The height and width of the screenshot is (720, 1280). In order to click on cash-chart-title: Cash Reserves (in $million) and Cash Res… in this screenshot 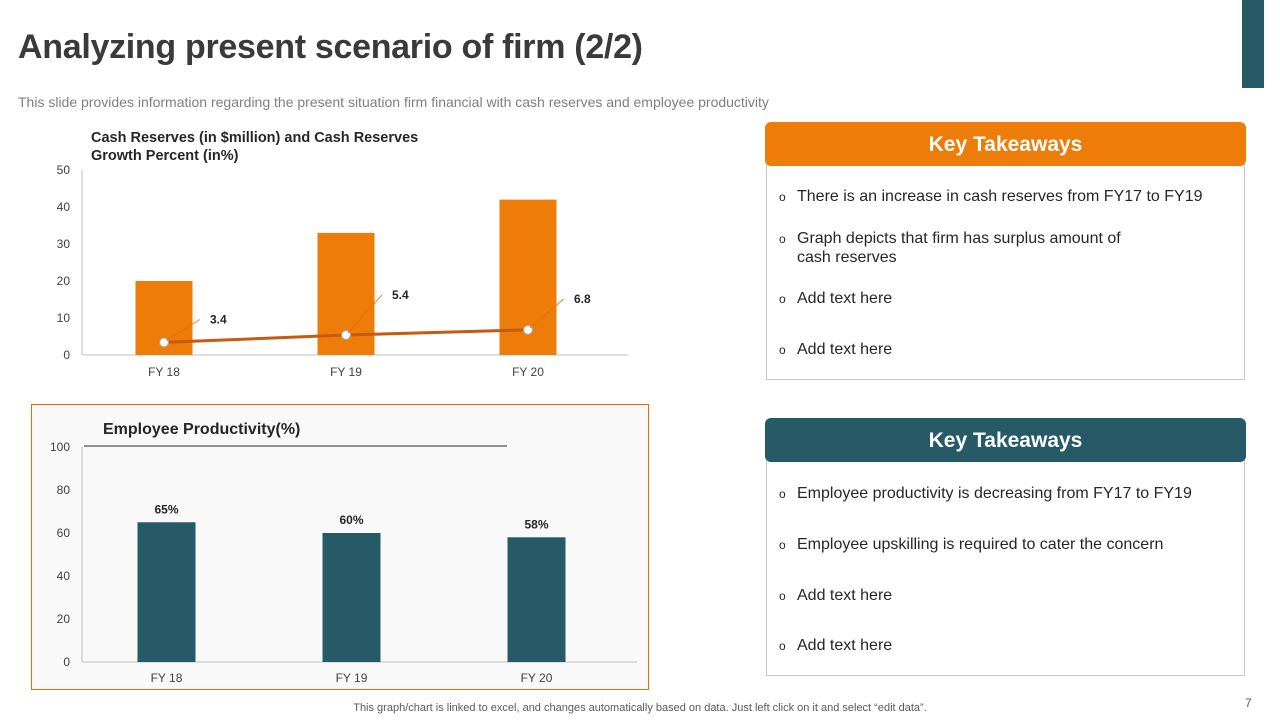, I will do `click(255, 147)`.